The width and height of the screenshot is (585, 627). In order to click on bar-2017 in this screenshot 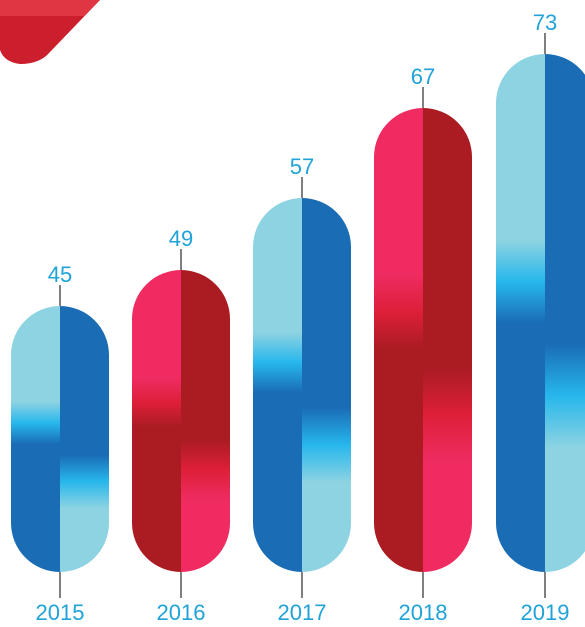, I will do `click(302, 385)`.